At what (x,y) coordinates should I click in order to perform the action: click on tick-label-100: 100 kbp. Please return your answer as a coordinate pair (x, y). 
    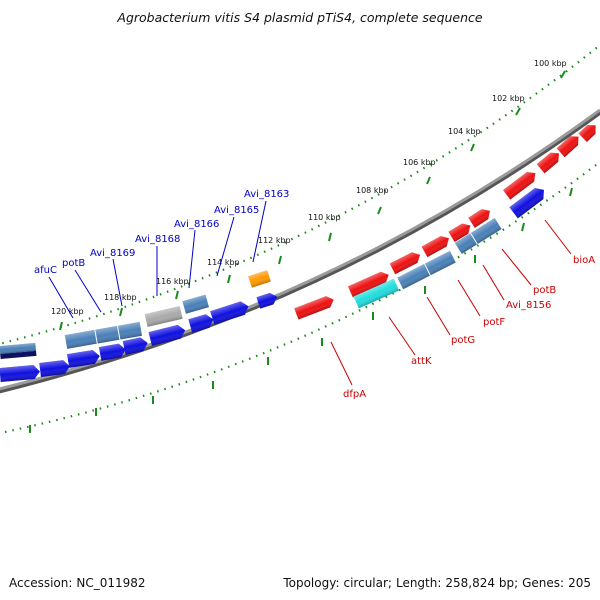
    Looking at the image, I should click on (550, 63).